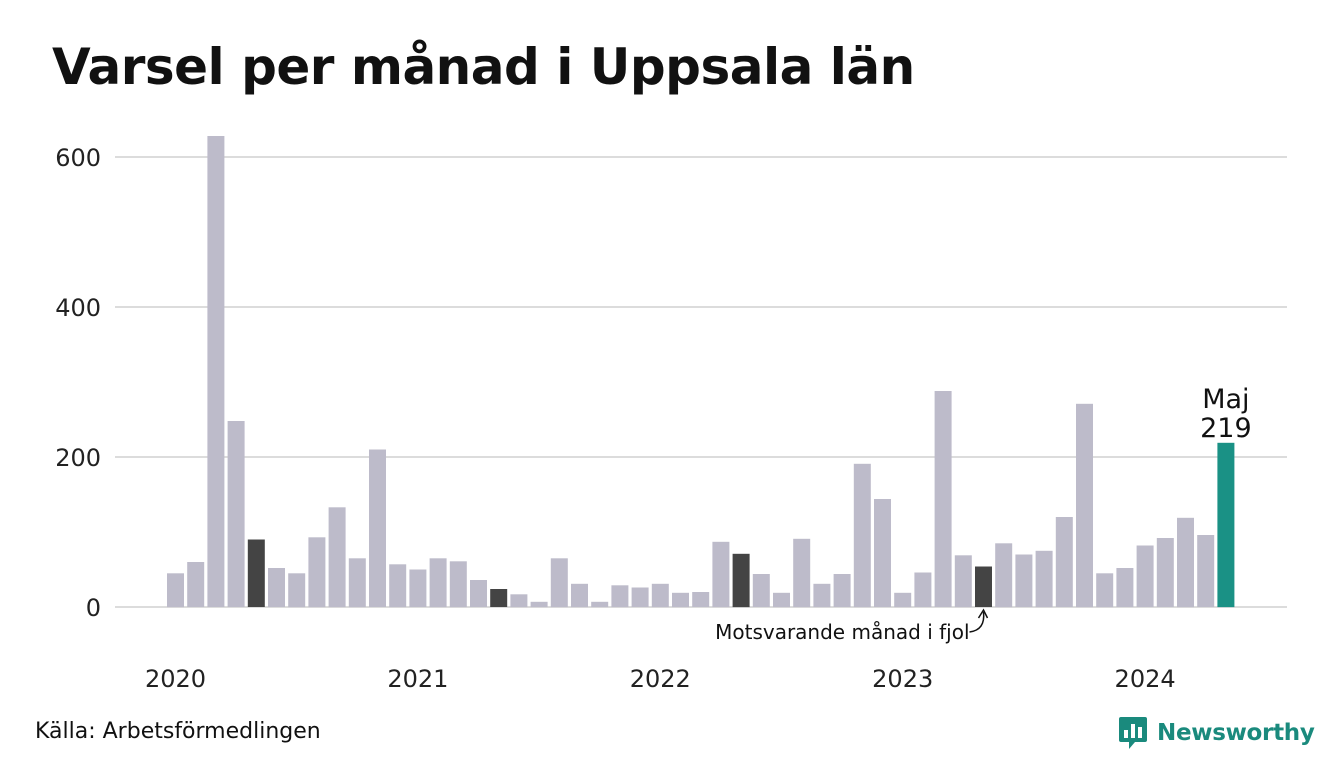  I want to click on x-year-label: 2020, so click(175, 679).